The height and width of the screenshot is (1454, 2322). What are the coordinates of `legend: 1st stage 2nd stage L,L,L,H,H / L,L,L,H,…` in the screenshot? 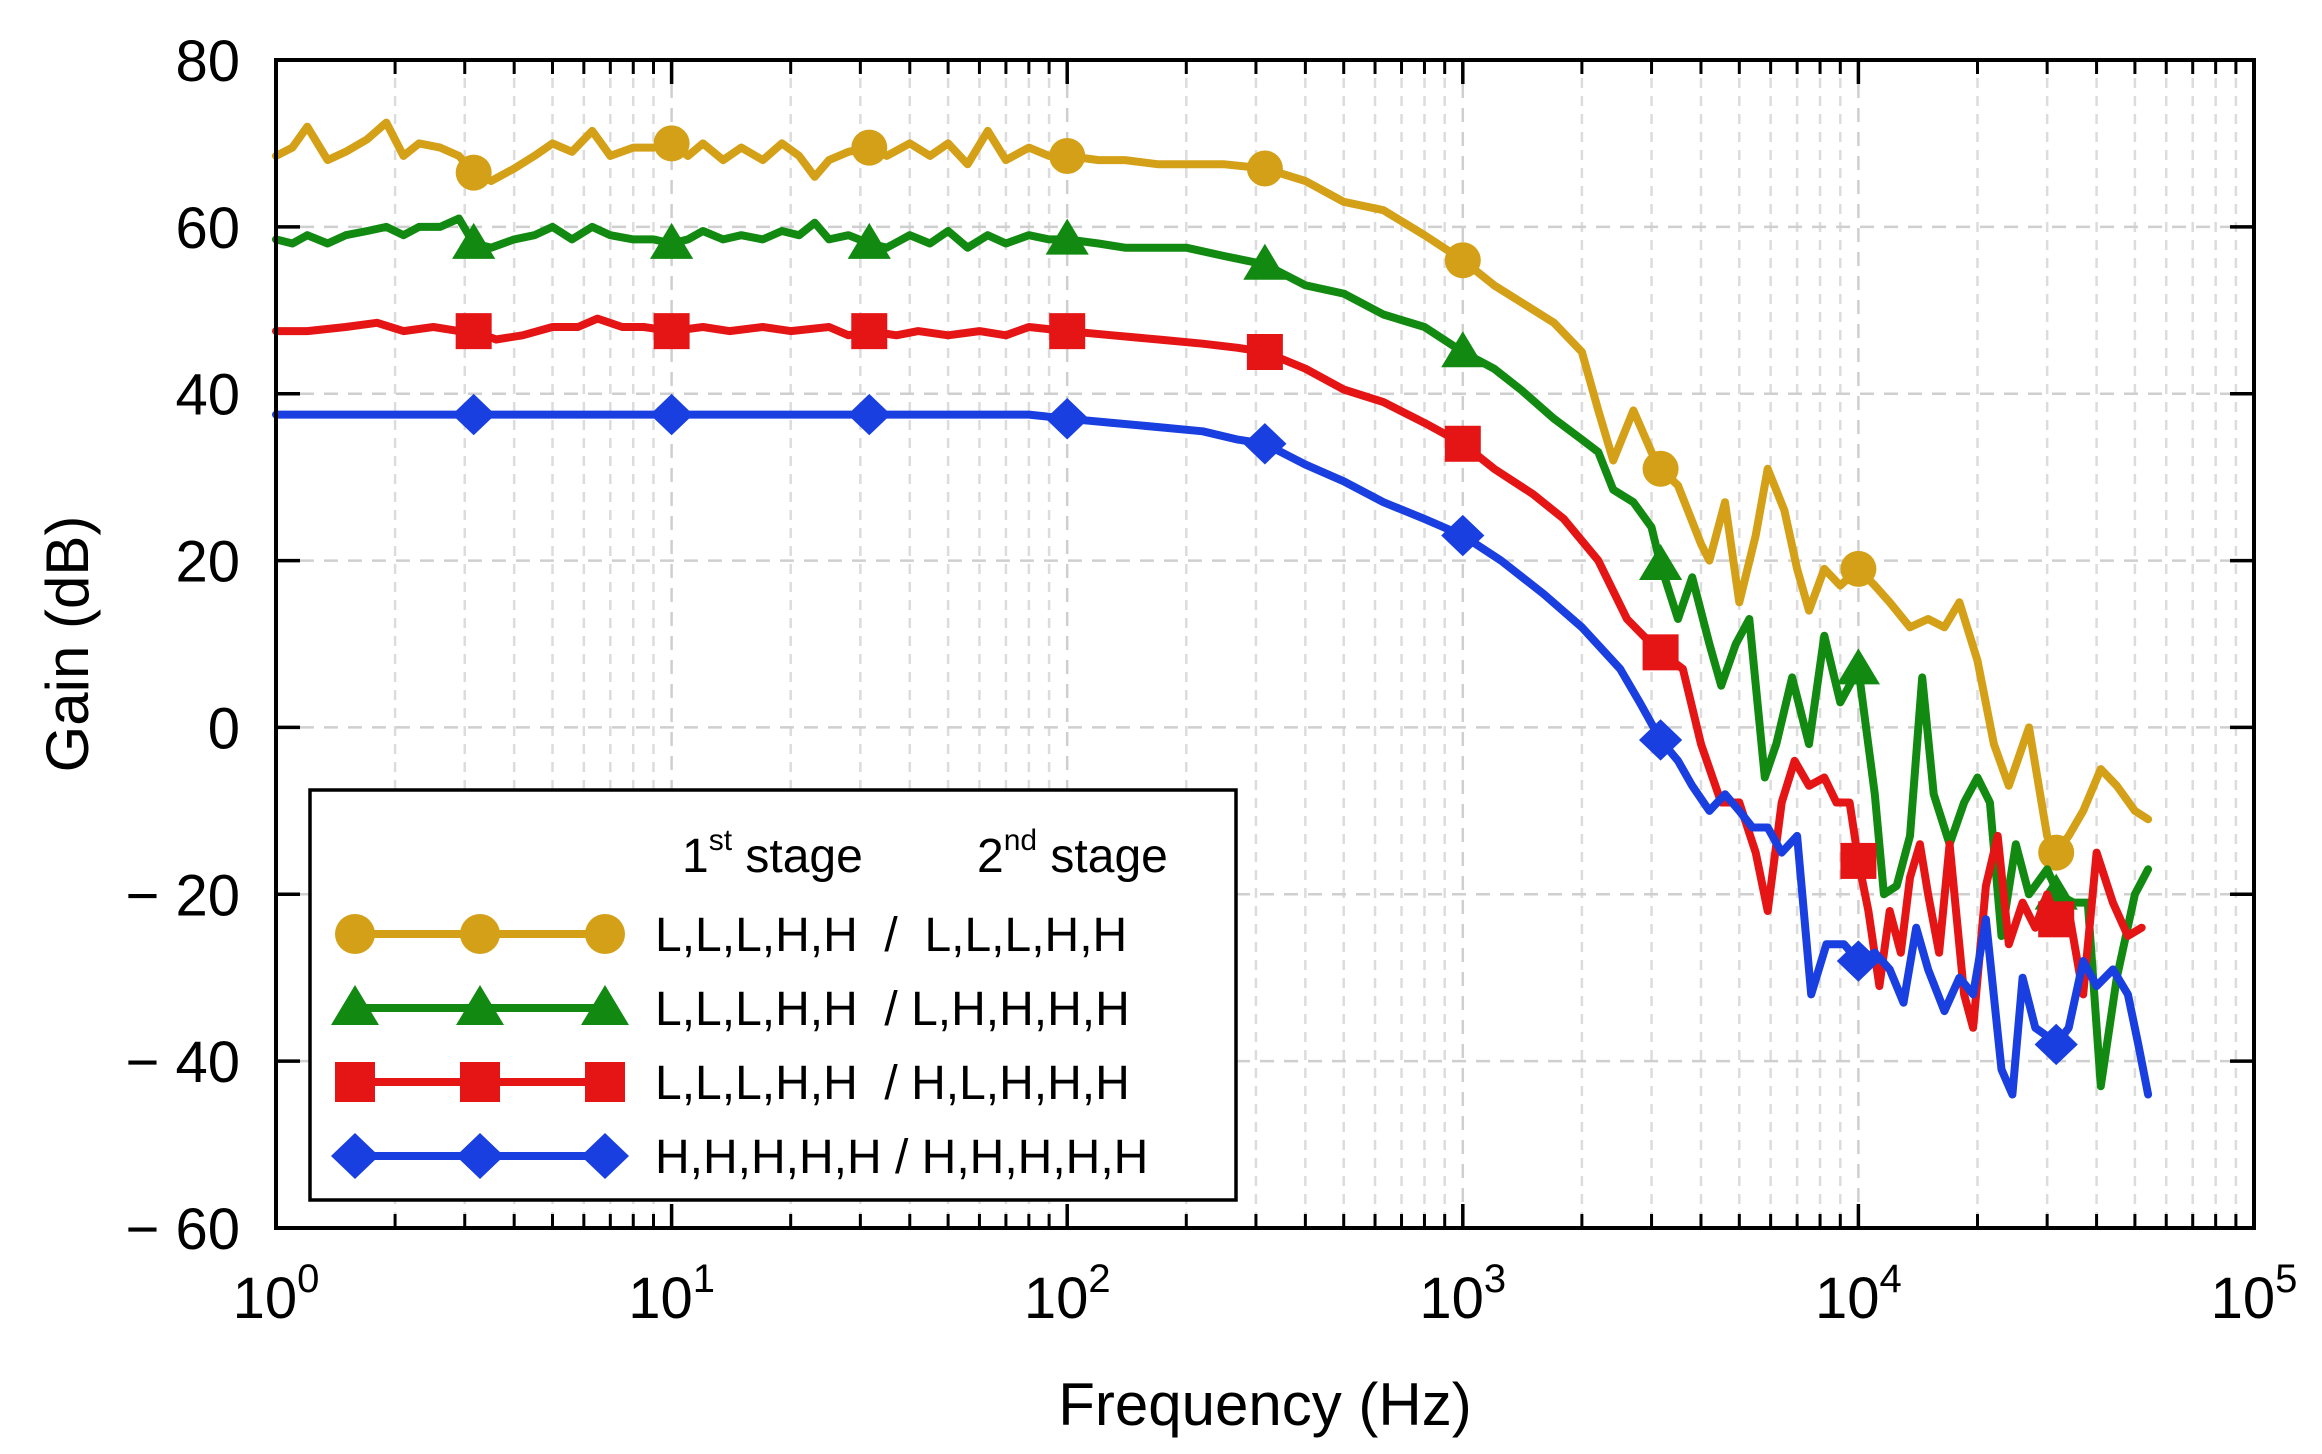 It's located at (773, 995).